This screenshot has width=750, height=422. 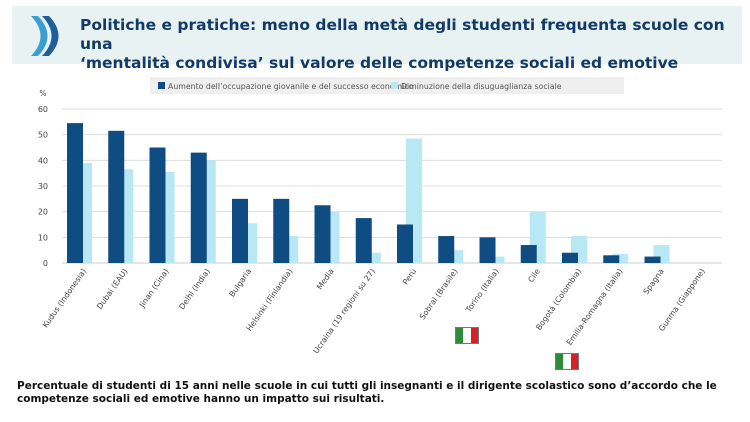 What do you see at coordinates (154, 288) in the screenshot?
I see `x-tick-label: Jinan (Cina)` at bounding box center [154, 288].